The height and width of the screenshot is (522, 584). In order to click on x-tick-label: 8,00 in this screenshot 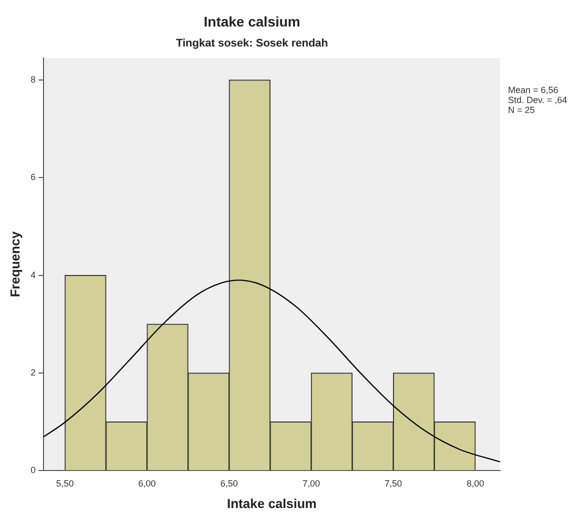, I will do `click(475, 483)`.